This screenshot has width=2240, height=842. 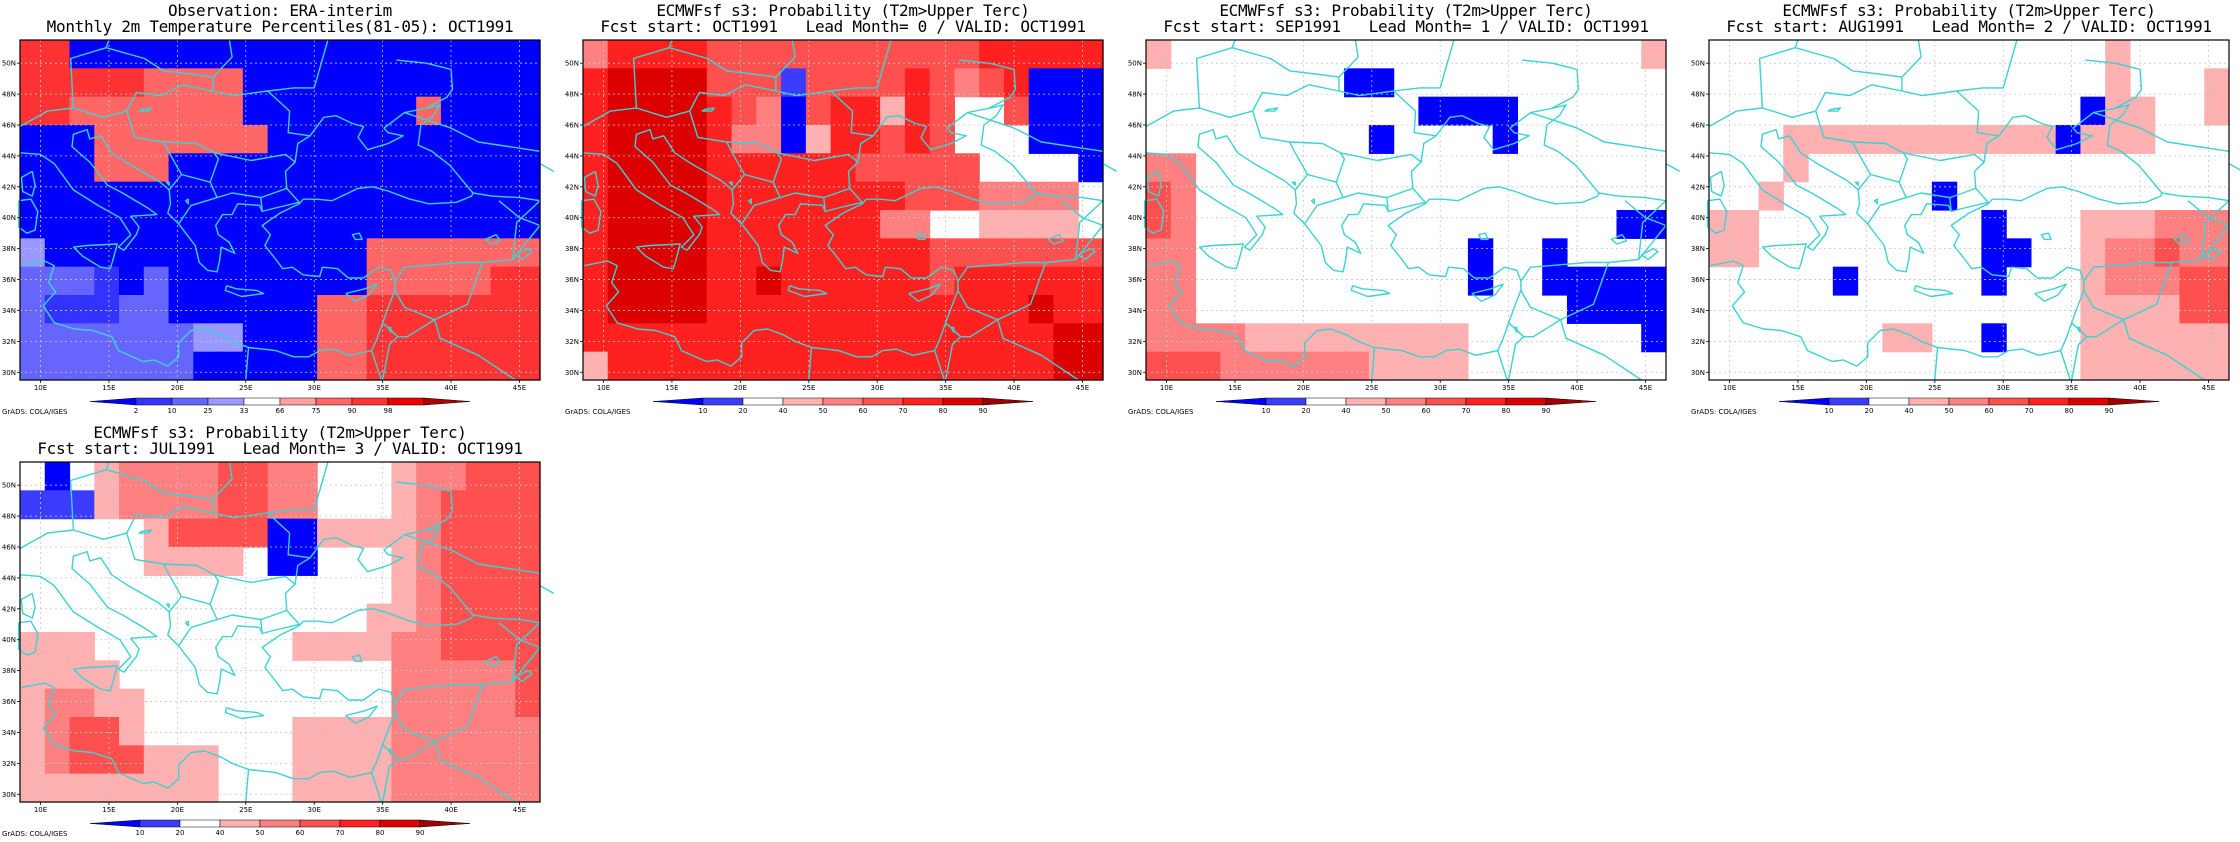 I want to click on color-bar-label: 70, so click(x=903, y=411).